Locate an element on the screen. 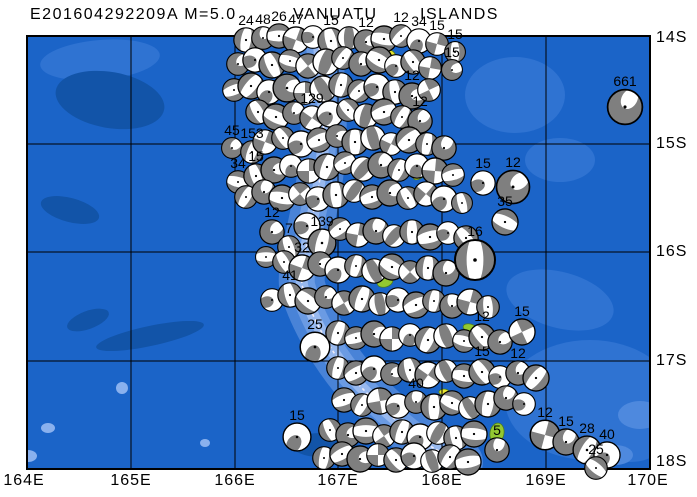 The height and width of the screenshot is (497, 697). longitude-tick-label: 168E is located at coordinates (442, 480).